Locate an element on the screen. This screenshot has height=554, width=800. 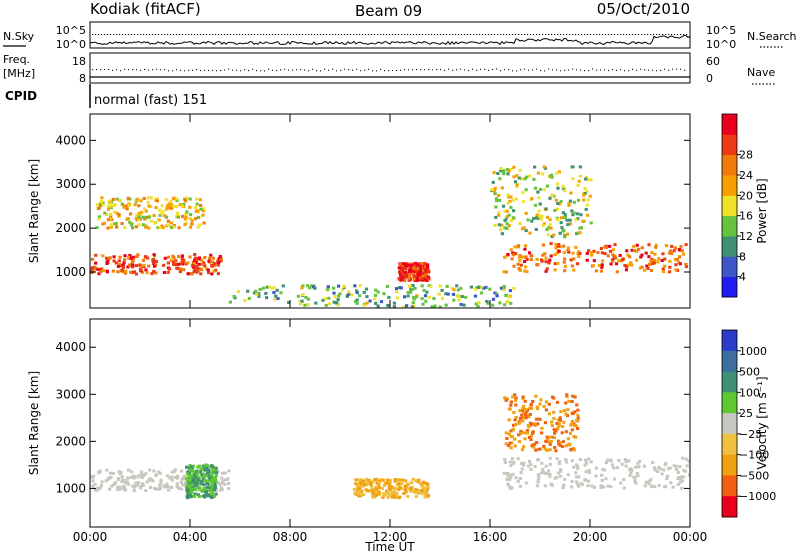
velocity-y-tick-label: 3000 is located at coordinates (70, 394).